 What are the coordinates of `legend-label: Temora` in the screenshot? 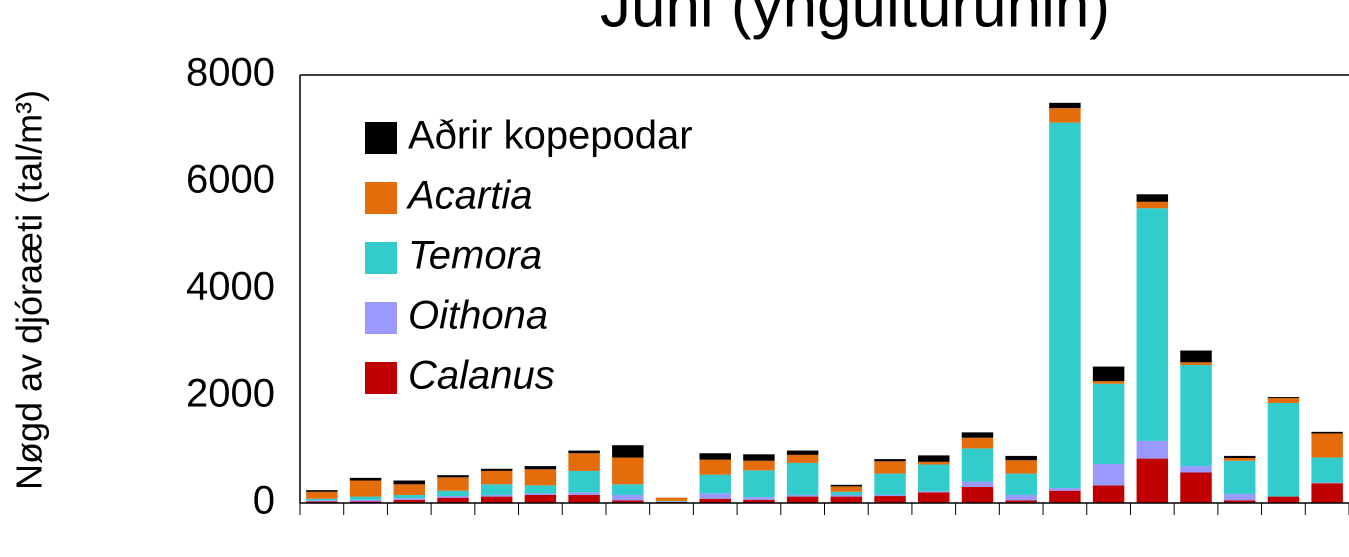 It's located at (475, 256).